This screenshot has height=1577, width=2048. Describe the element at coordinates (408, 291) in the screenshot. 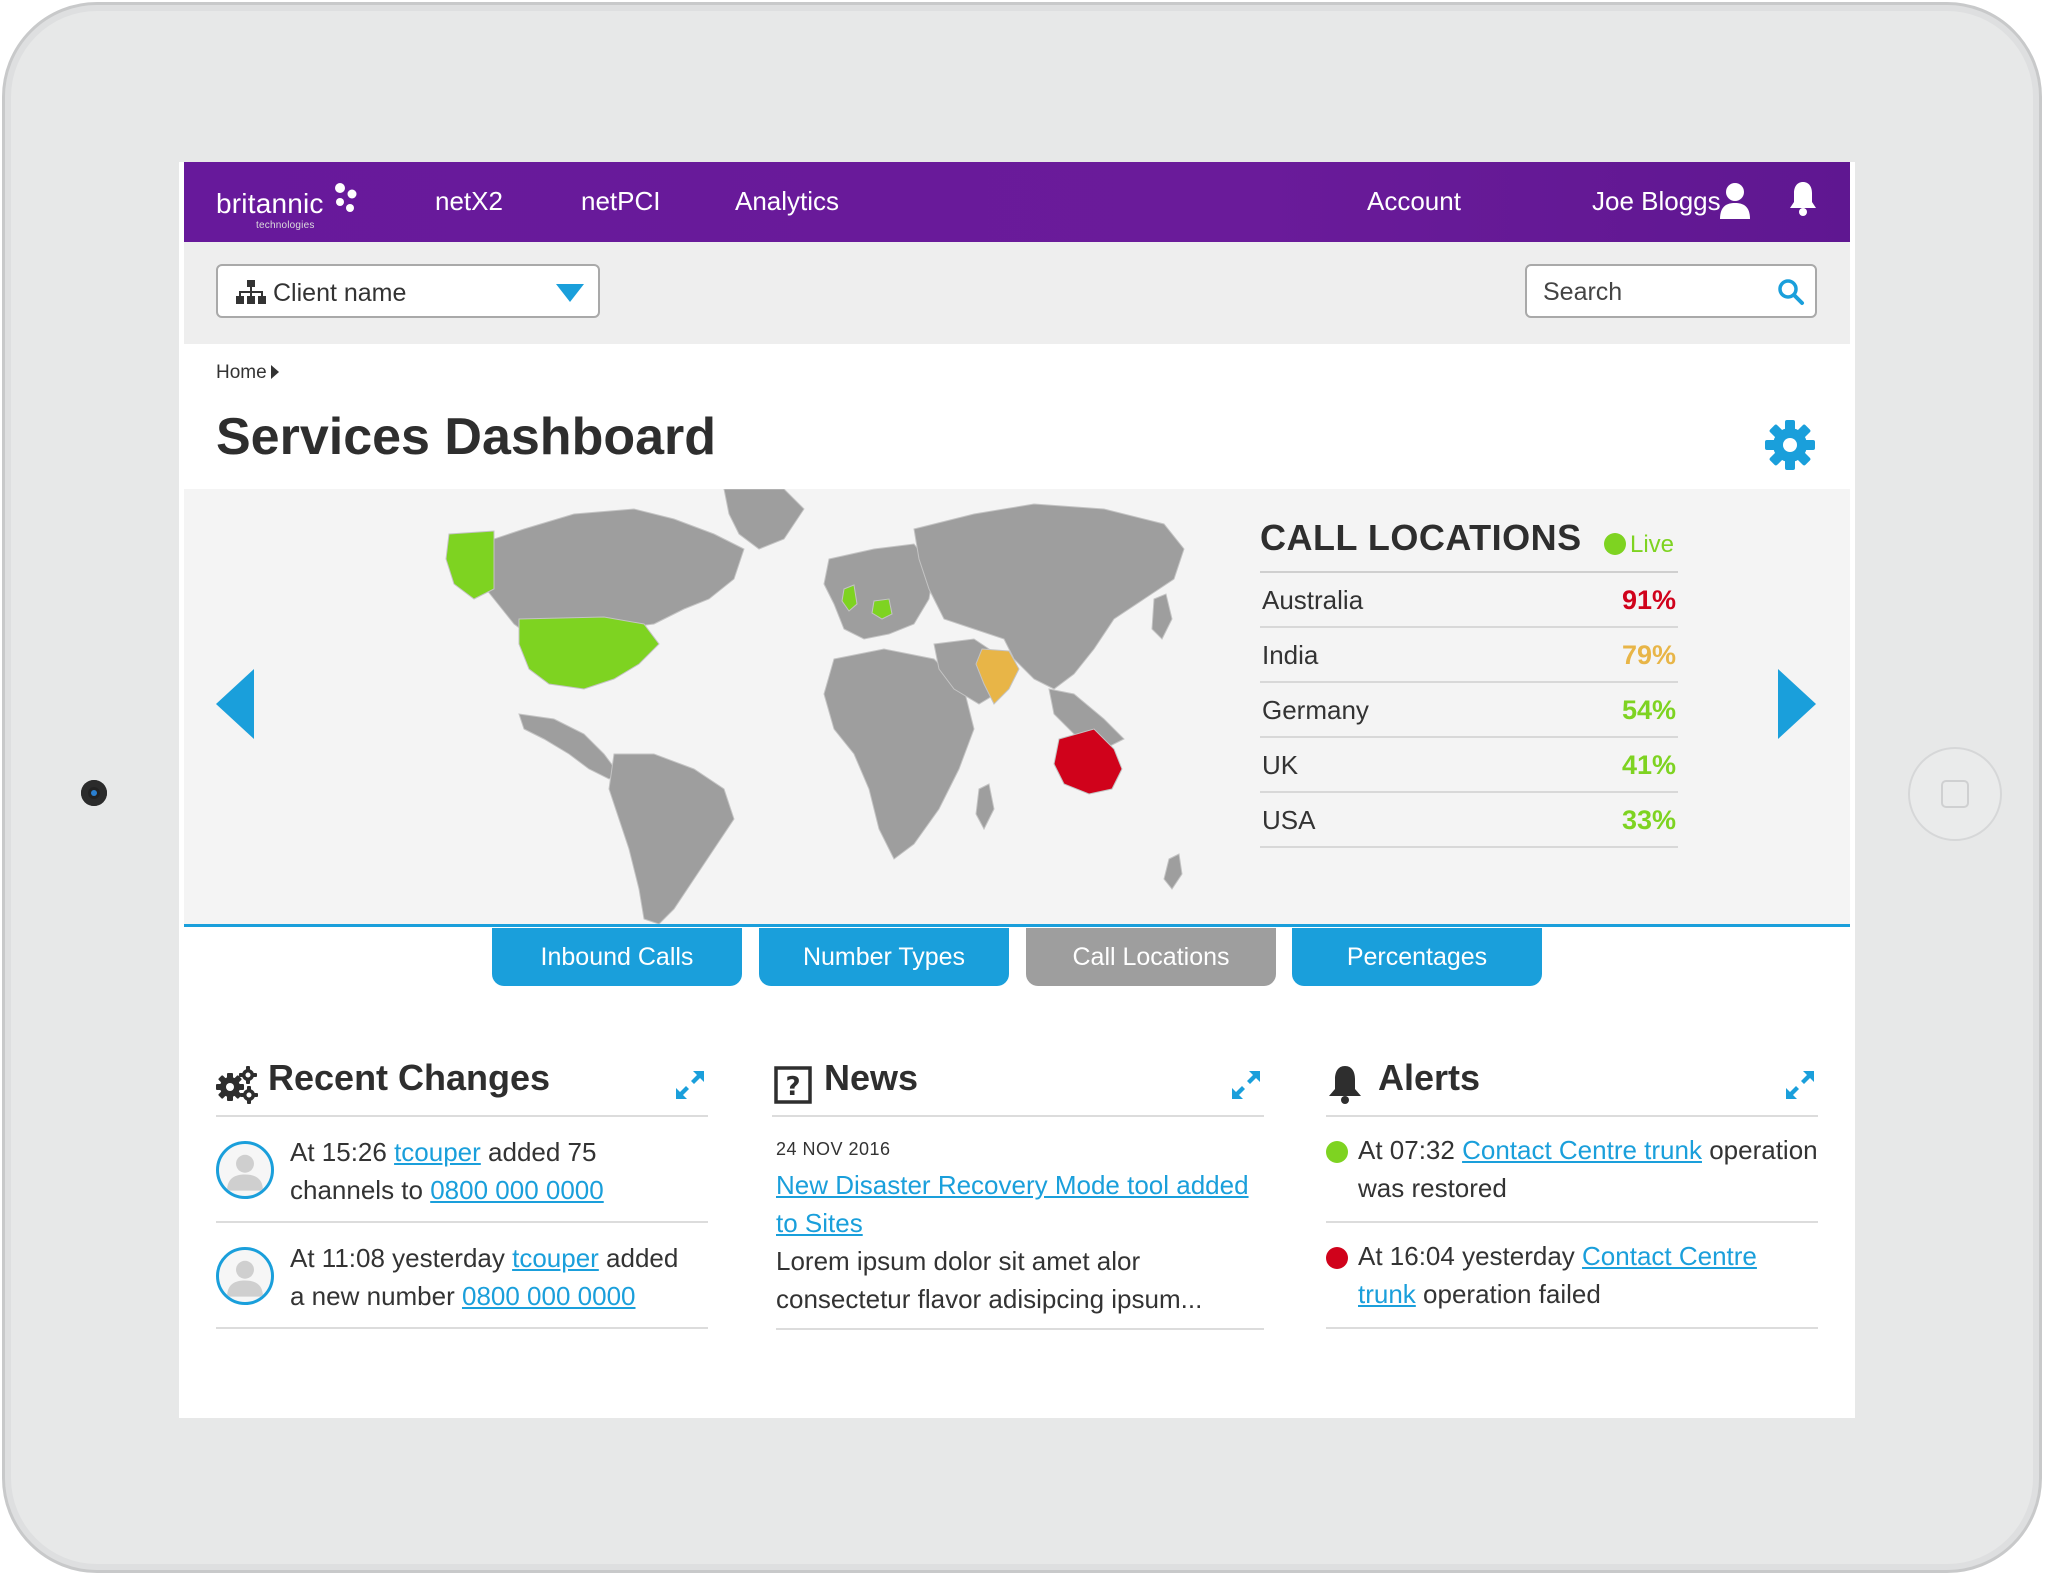

I see `client-select: Client name` at that location.